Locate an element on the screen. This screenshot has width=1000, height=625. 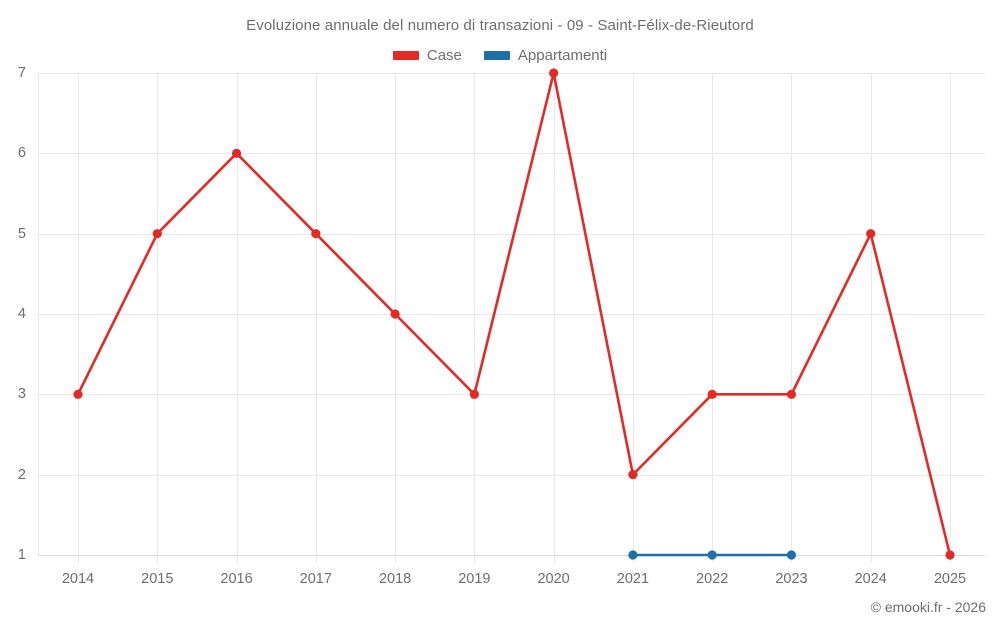
x-axis-tick-label: 2014 is located at coordinates (78, 579).